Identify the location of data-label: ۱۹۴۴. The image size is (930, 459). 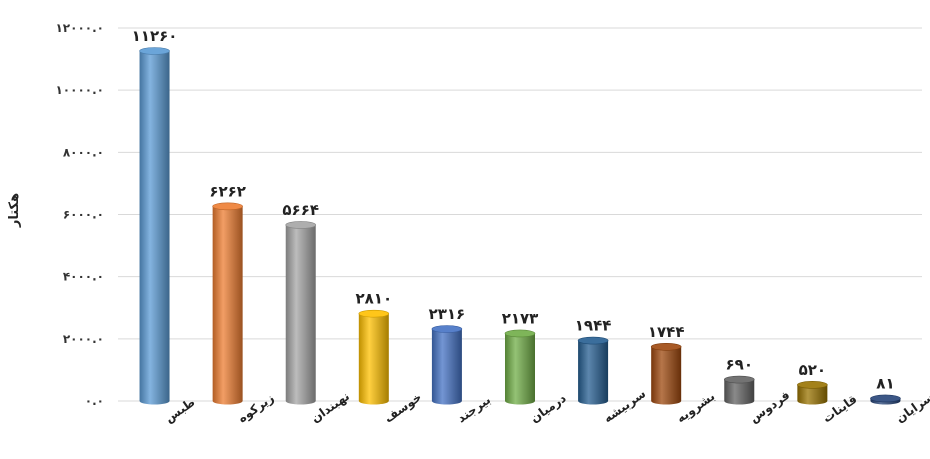
(593, 326).